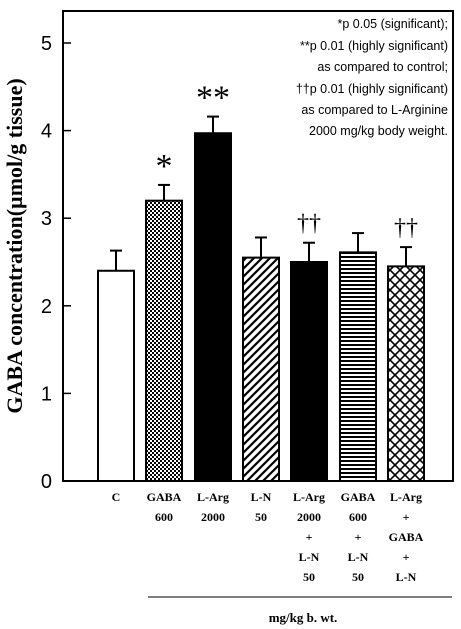 The height and width of the screenshot is (629, 461). Describe the element at coordinates (56, 263) in the screenshot. I see `y-axis: 0 1 2 3 4 5` at that location.